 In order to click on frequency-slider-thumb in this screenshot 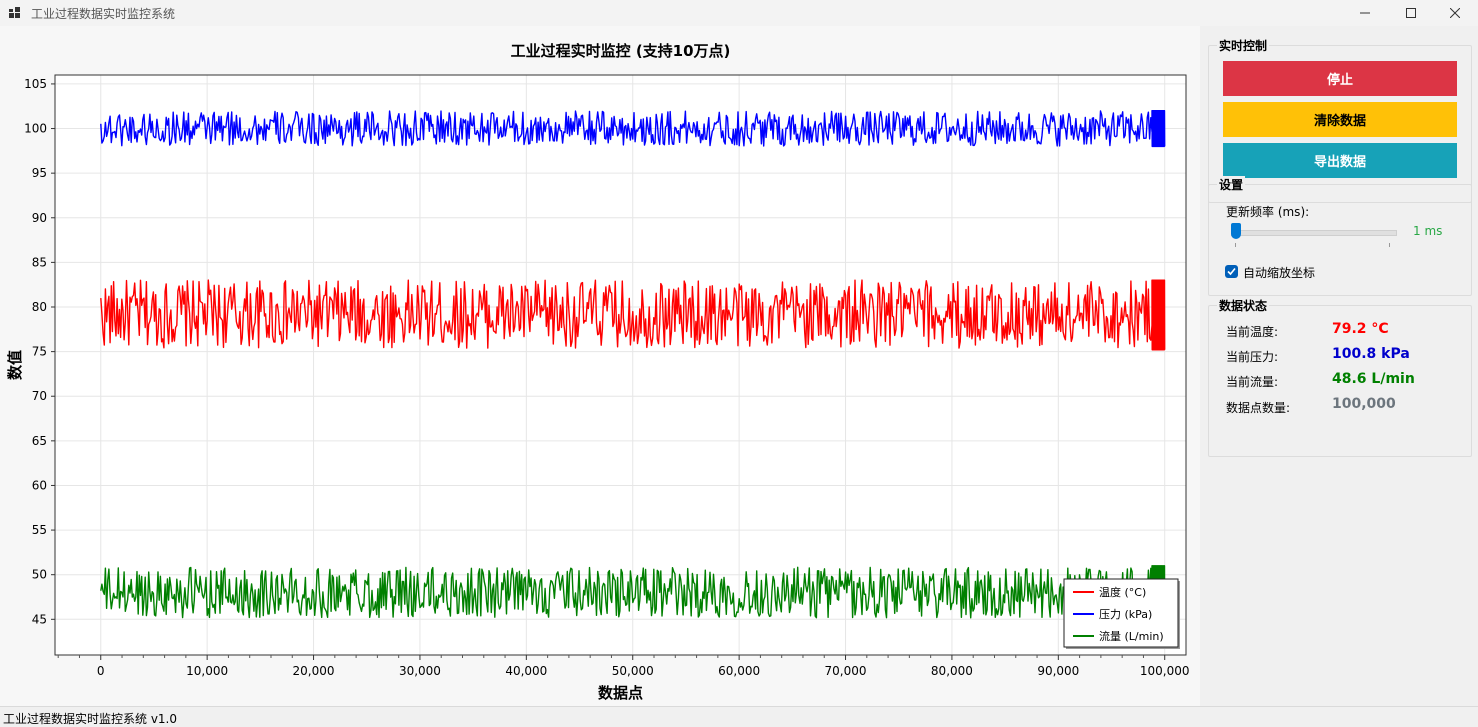, I will do `click(1236, 231)`.